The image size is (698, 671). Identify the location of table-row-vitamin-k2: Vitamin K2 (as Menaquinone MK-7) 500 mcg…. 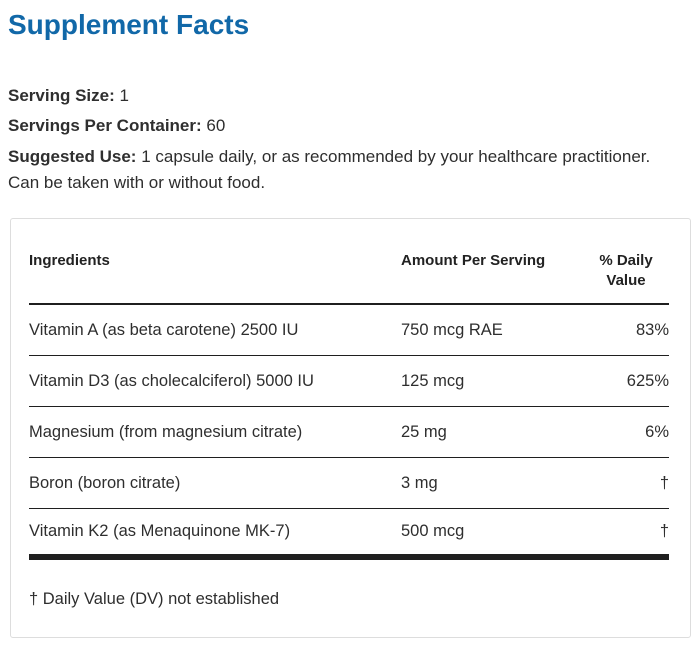
(349, 534).